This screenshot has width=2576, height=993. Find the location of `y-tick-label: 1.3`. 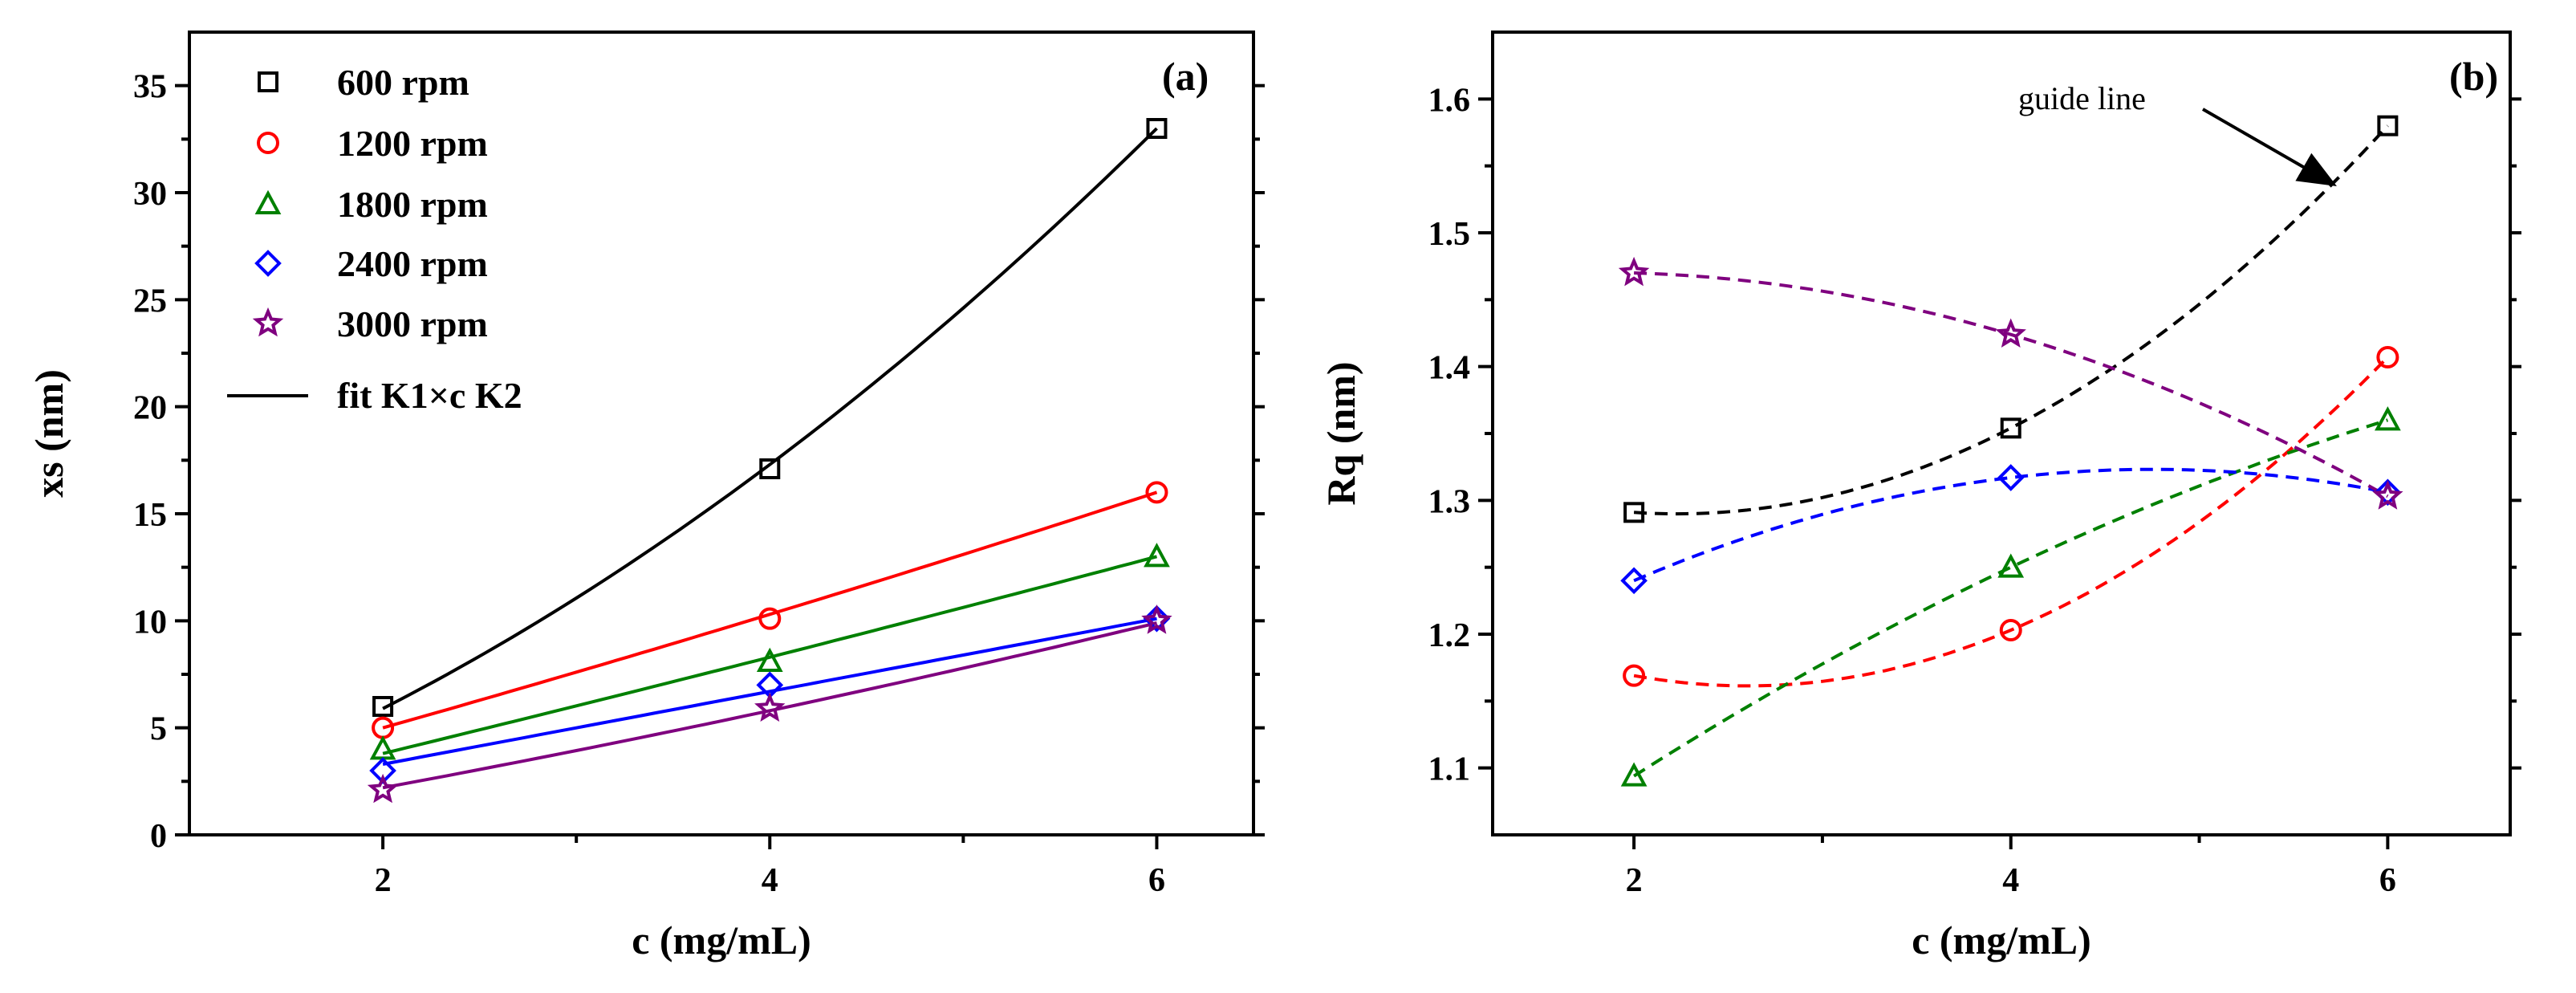

y-tick-label: 1.3 is located at coordinates (1449, 502).